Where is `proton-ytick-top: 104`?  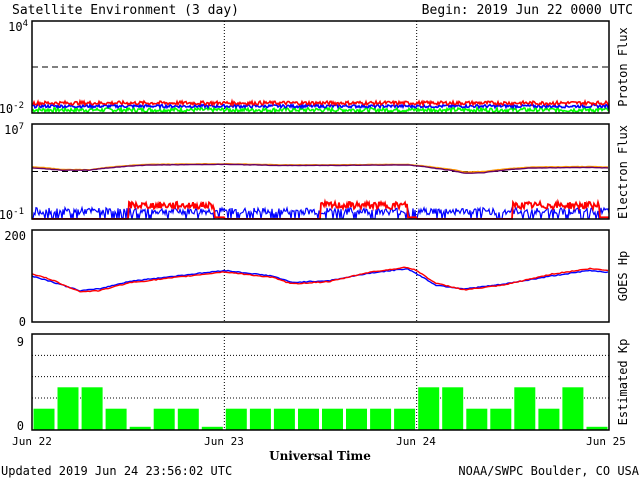 proton-ytick-top: 104 is located at coordinates (18, 26).